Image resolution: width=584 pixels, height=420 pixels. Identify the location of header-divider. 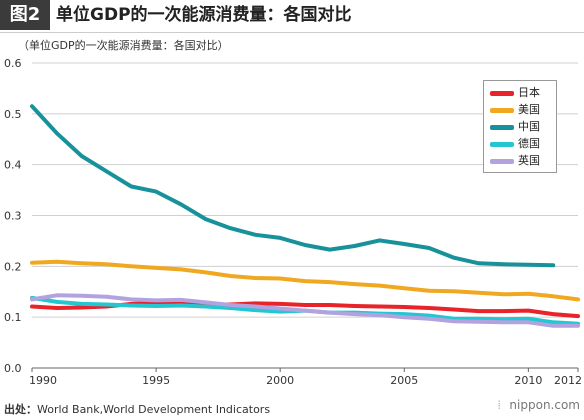
(292, 32).